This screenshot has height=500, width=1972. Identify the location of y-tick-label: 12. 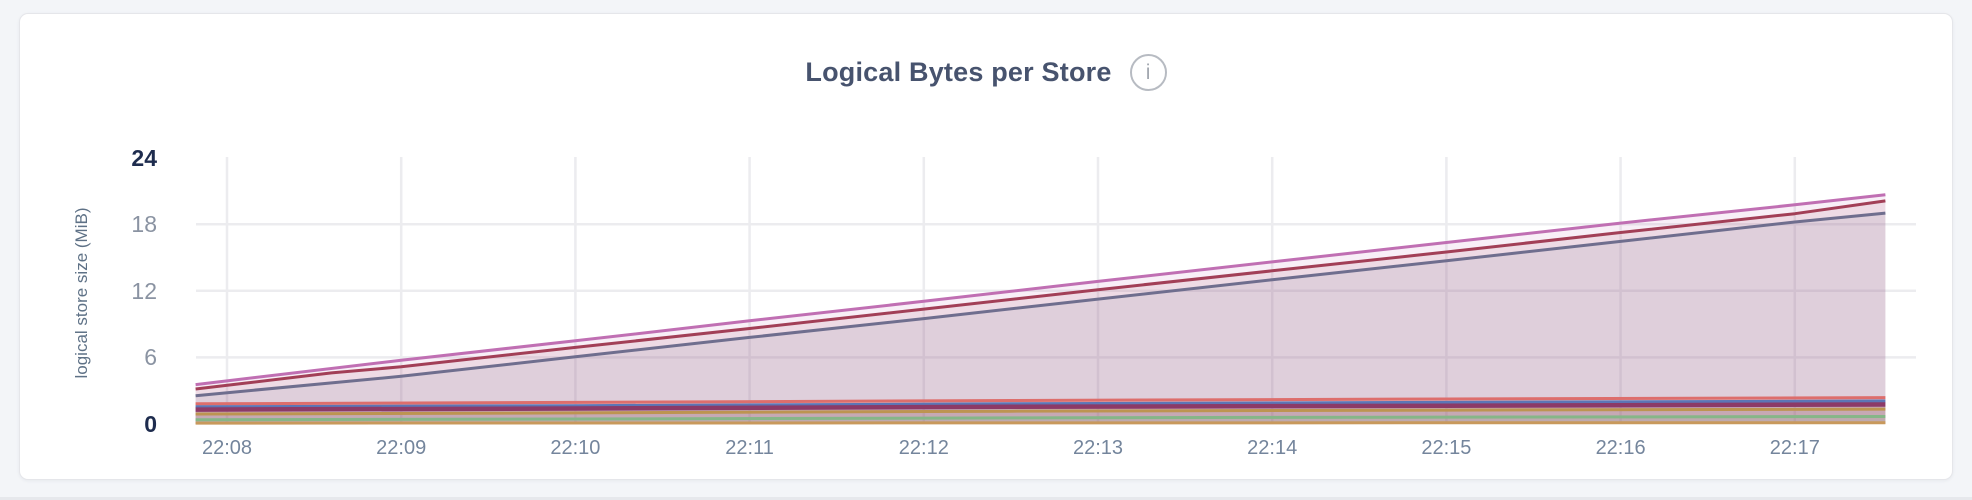
(144, 290).